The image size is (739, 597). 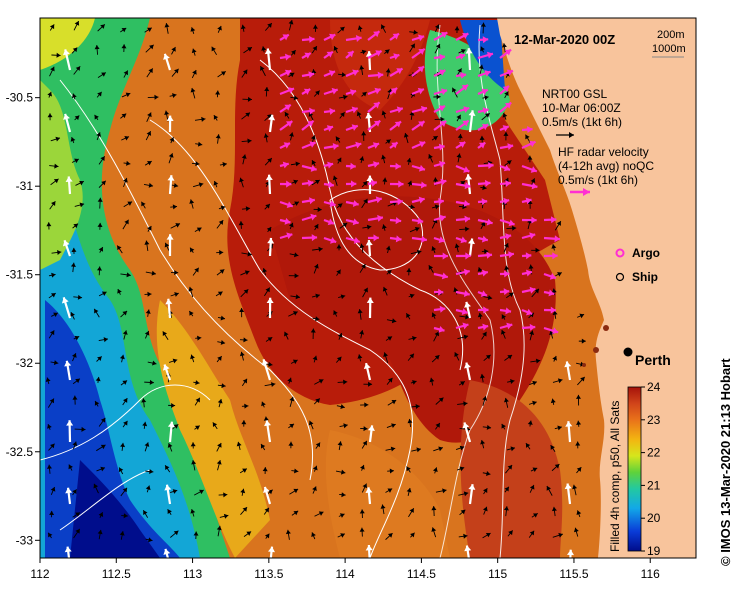 What do you see at coordinates (598, 180) in the screenshot?
I see `hf-legend-scale: 0.5m/s (1kt 6h)` at bounding box center [598, 180].